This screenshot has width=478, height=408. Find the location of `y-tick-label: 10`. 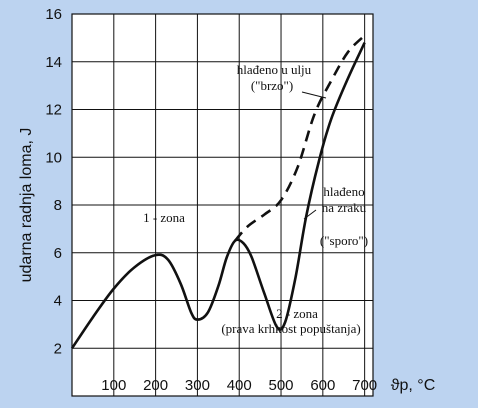

y-tick-label: 10 is located at coordinates (53, 157).